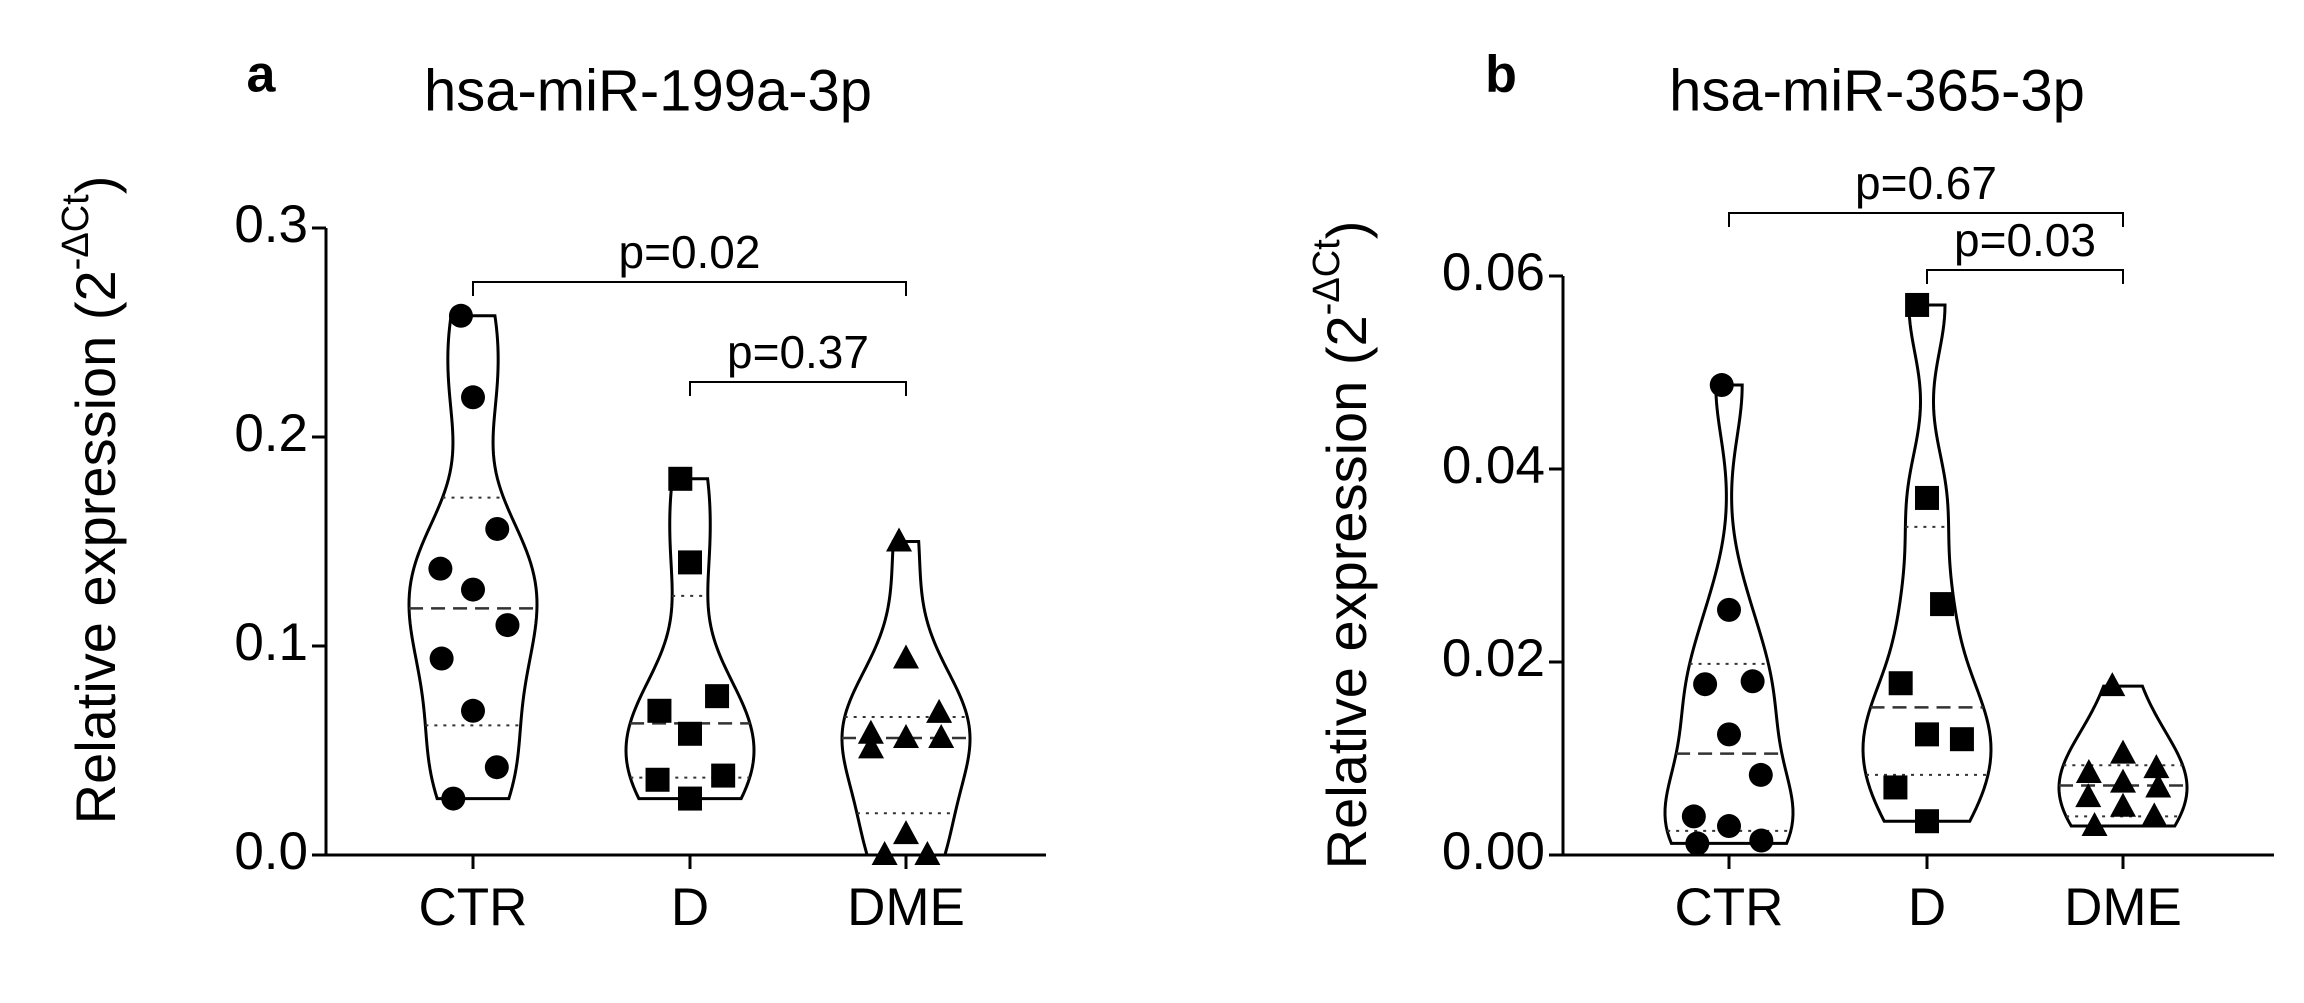  What do you see at coordinates (690, 252) in the screenshot?
I see `annotation: p=0.02` at bounding box center [690, 252].